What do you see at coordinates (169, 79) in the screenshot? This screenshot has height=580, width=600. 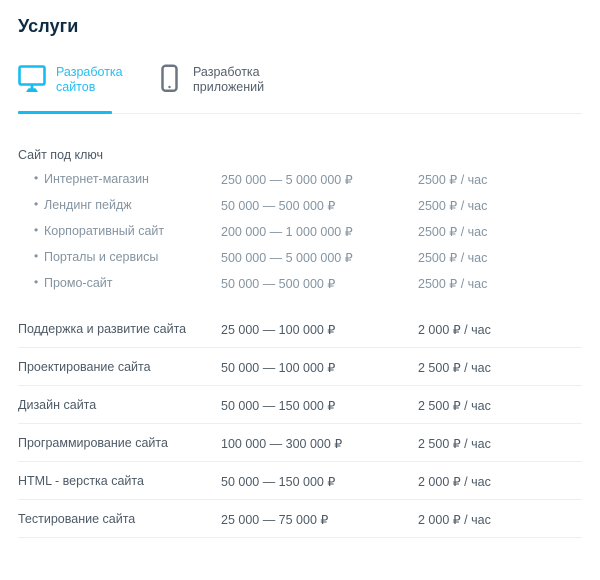 I see `mobile-phone-icon` at bounding box center [169, 79].